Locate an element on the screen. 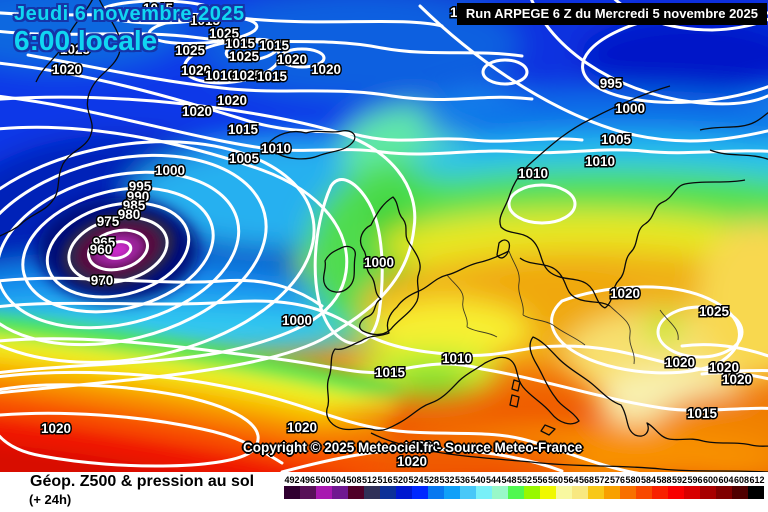 This screenshot has height=512, width=768. legend-tick-label: 564 is located at coordinates (571, 480).